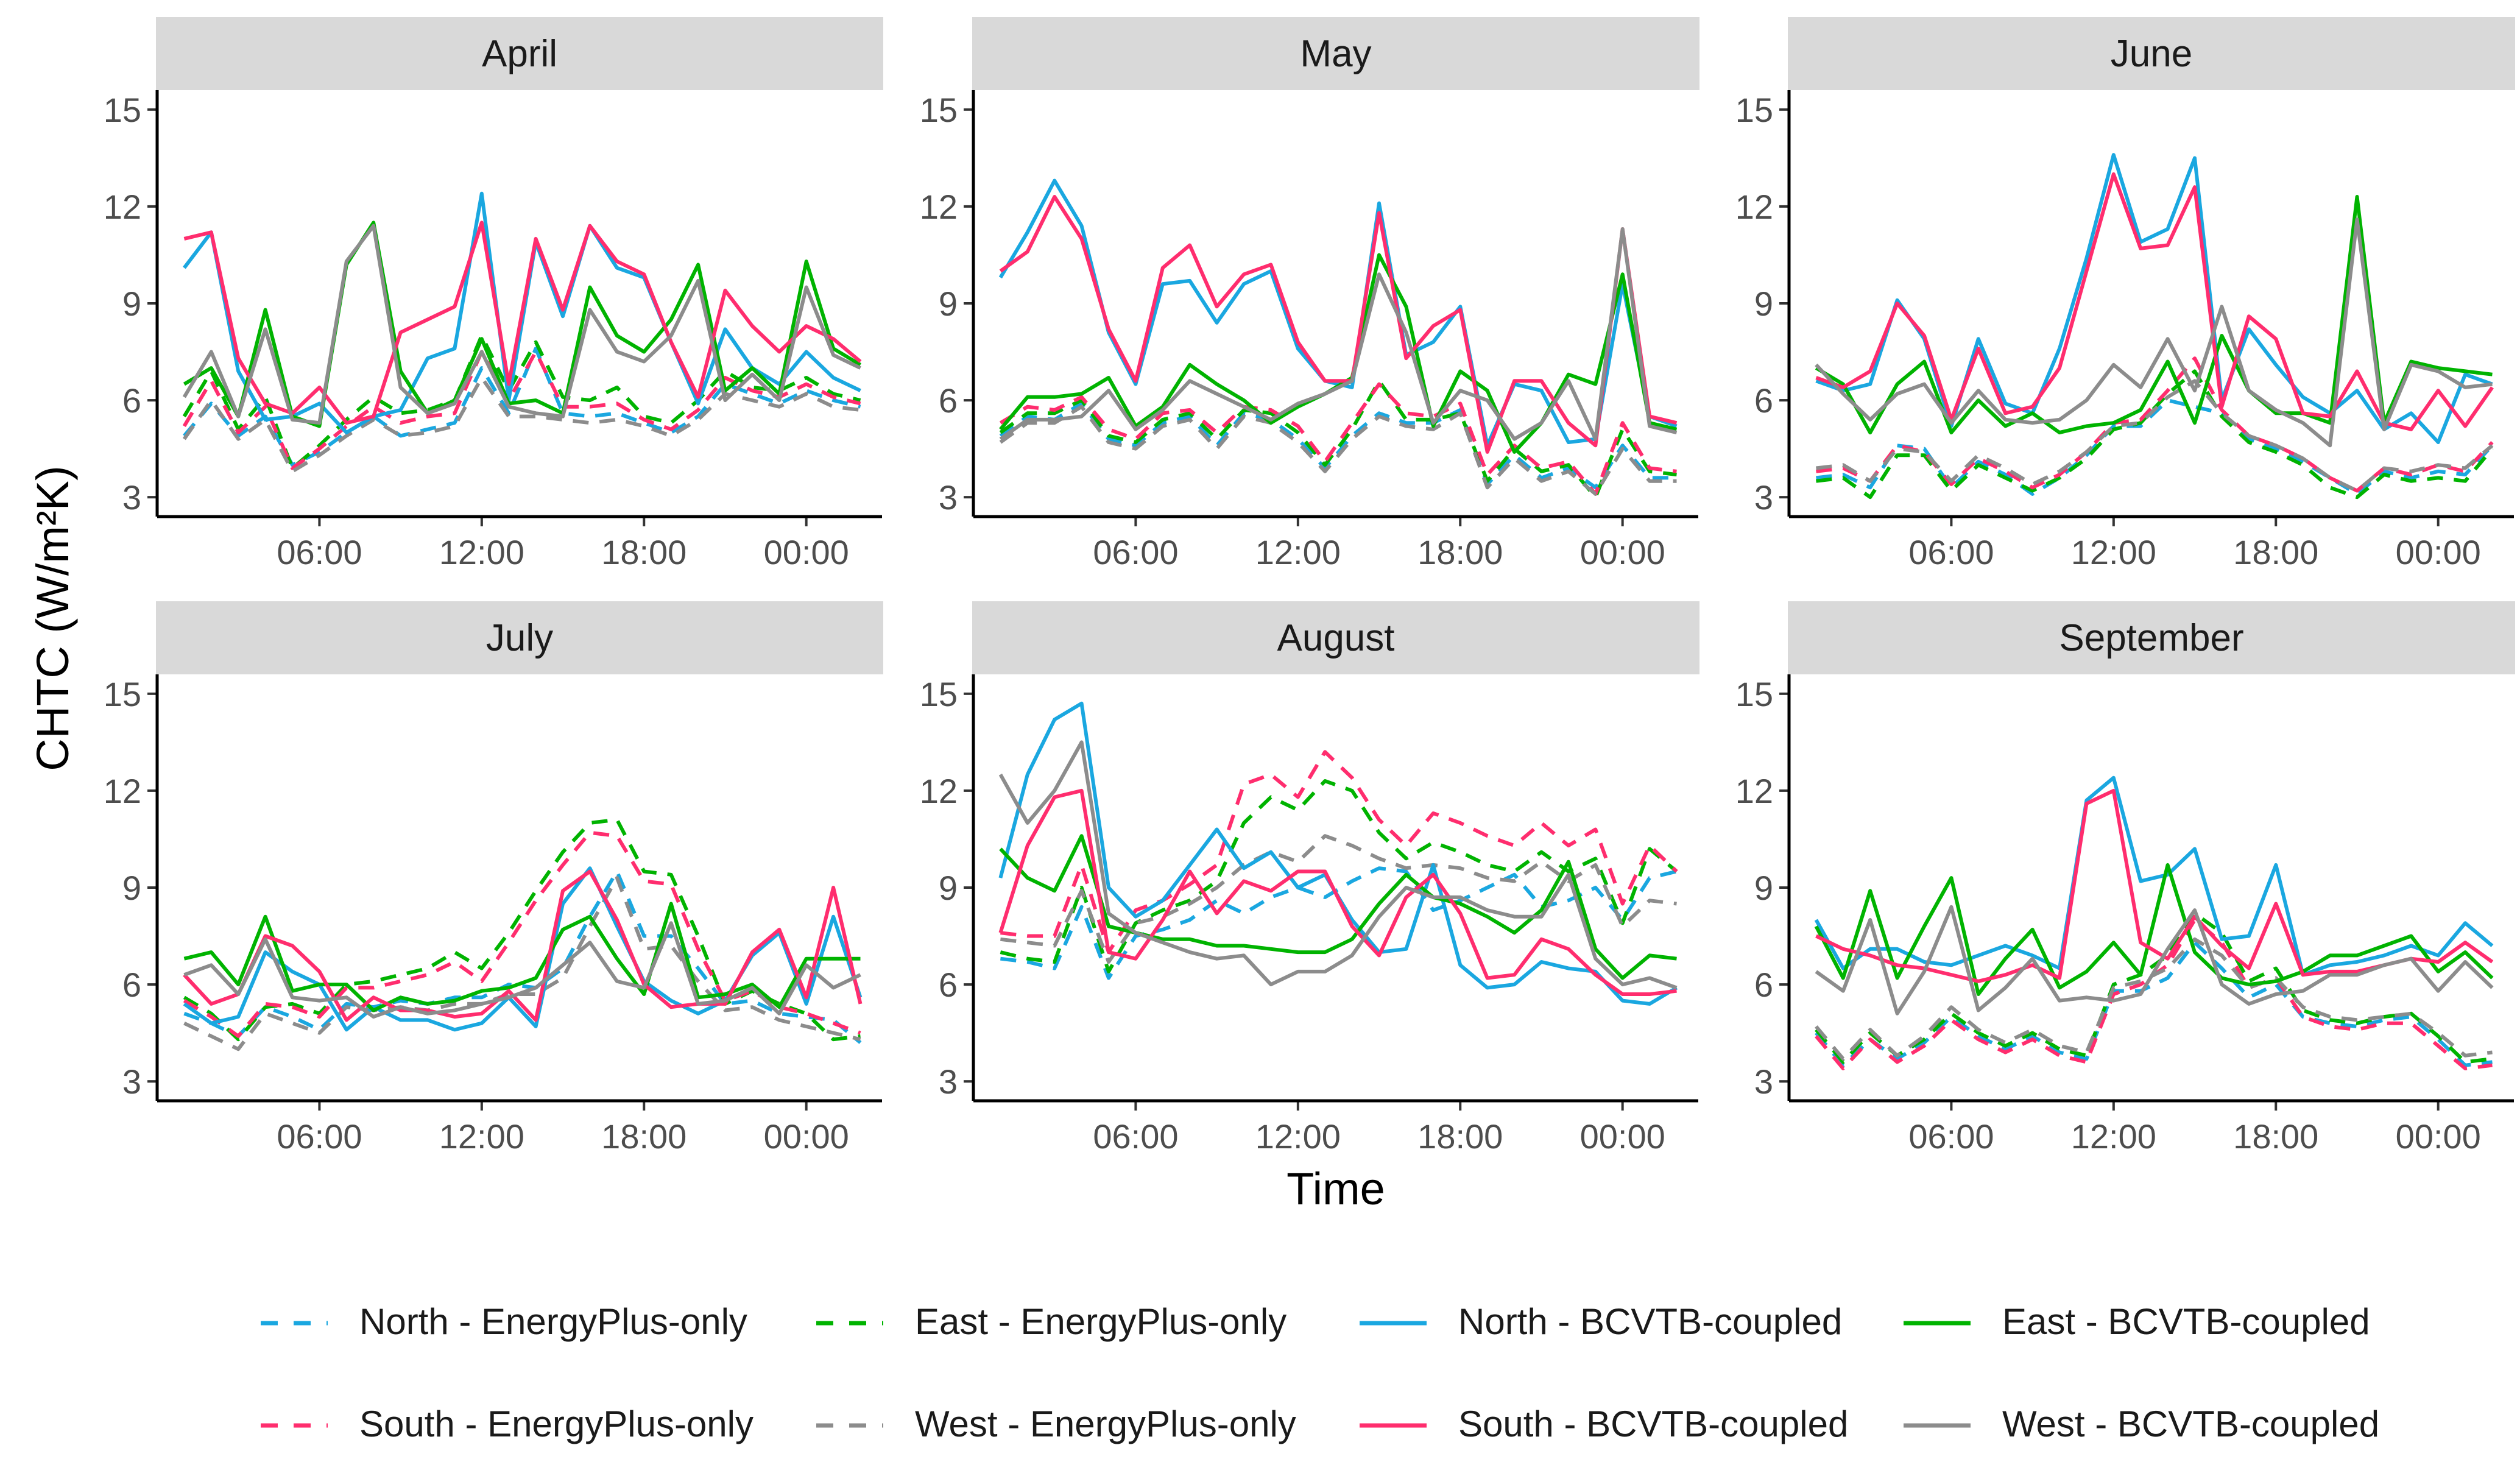 Image resolution: width=2520 pixels, height=1473 pixels. Describe the element at coordinates (1051, 1321) in the screenshot. I see `legend-item-east-energyplus-only: East - EnergyPlus-only` at that location.